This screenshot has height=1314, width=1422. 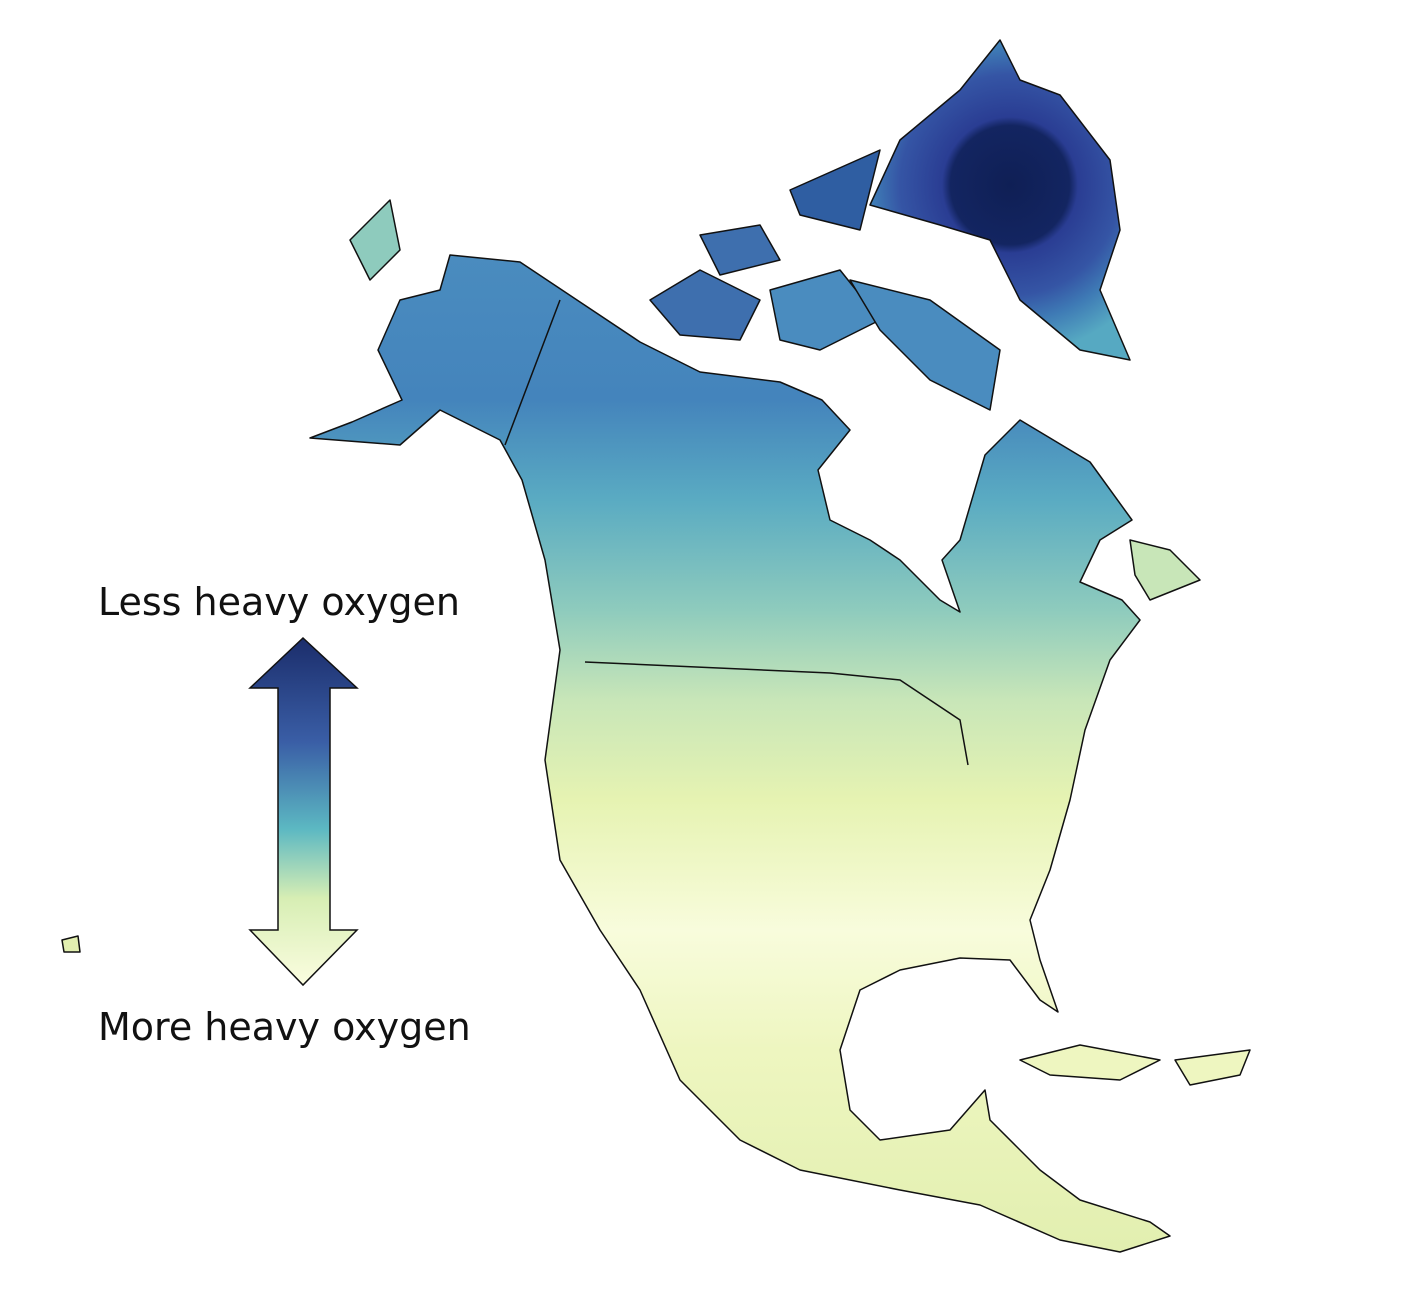 I want to click on greenland, so click(x=1000, y=200).